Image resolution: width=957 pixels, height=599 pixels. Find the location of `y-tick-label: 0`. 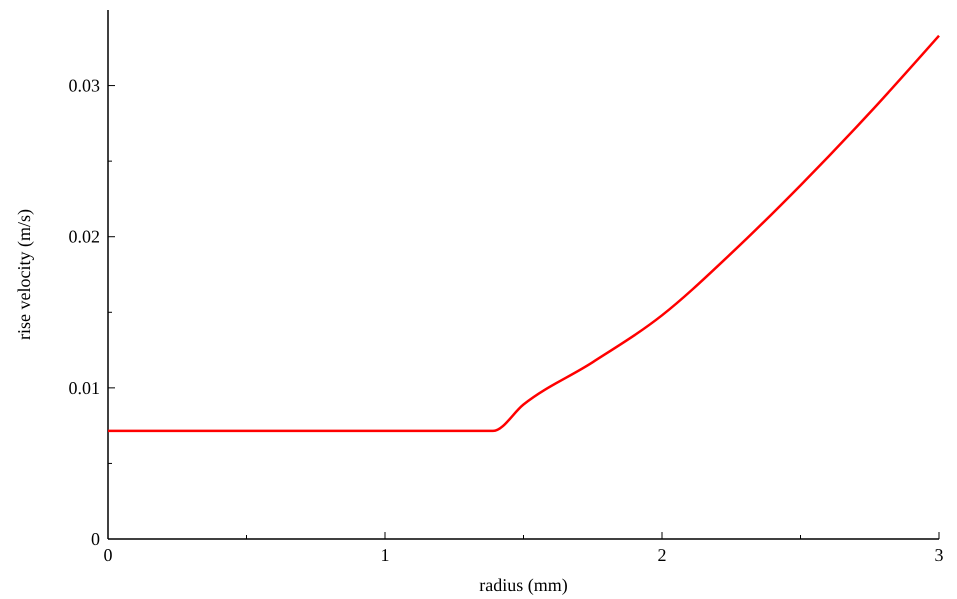

y-tick-label: 0 is located at coordinates (95, 539).